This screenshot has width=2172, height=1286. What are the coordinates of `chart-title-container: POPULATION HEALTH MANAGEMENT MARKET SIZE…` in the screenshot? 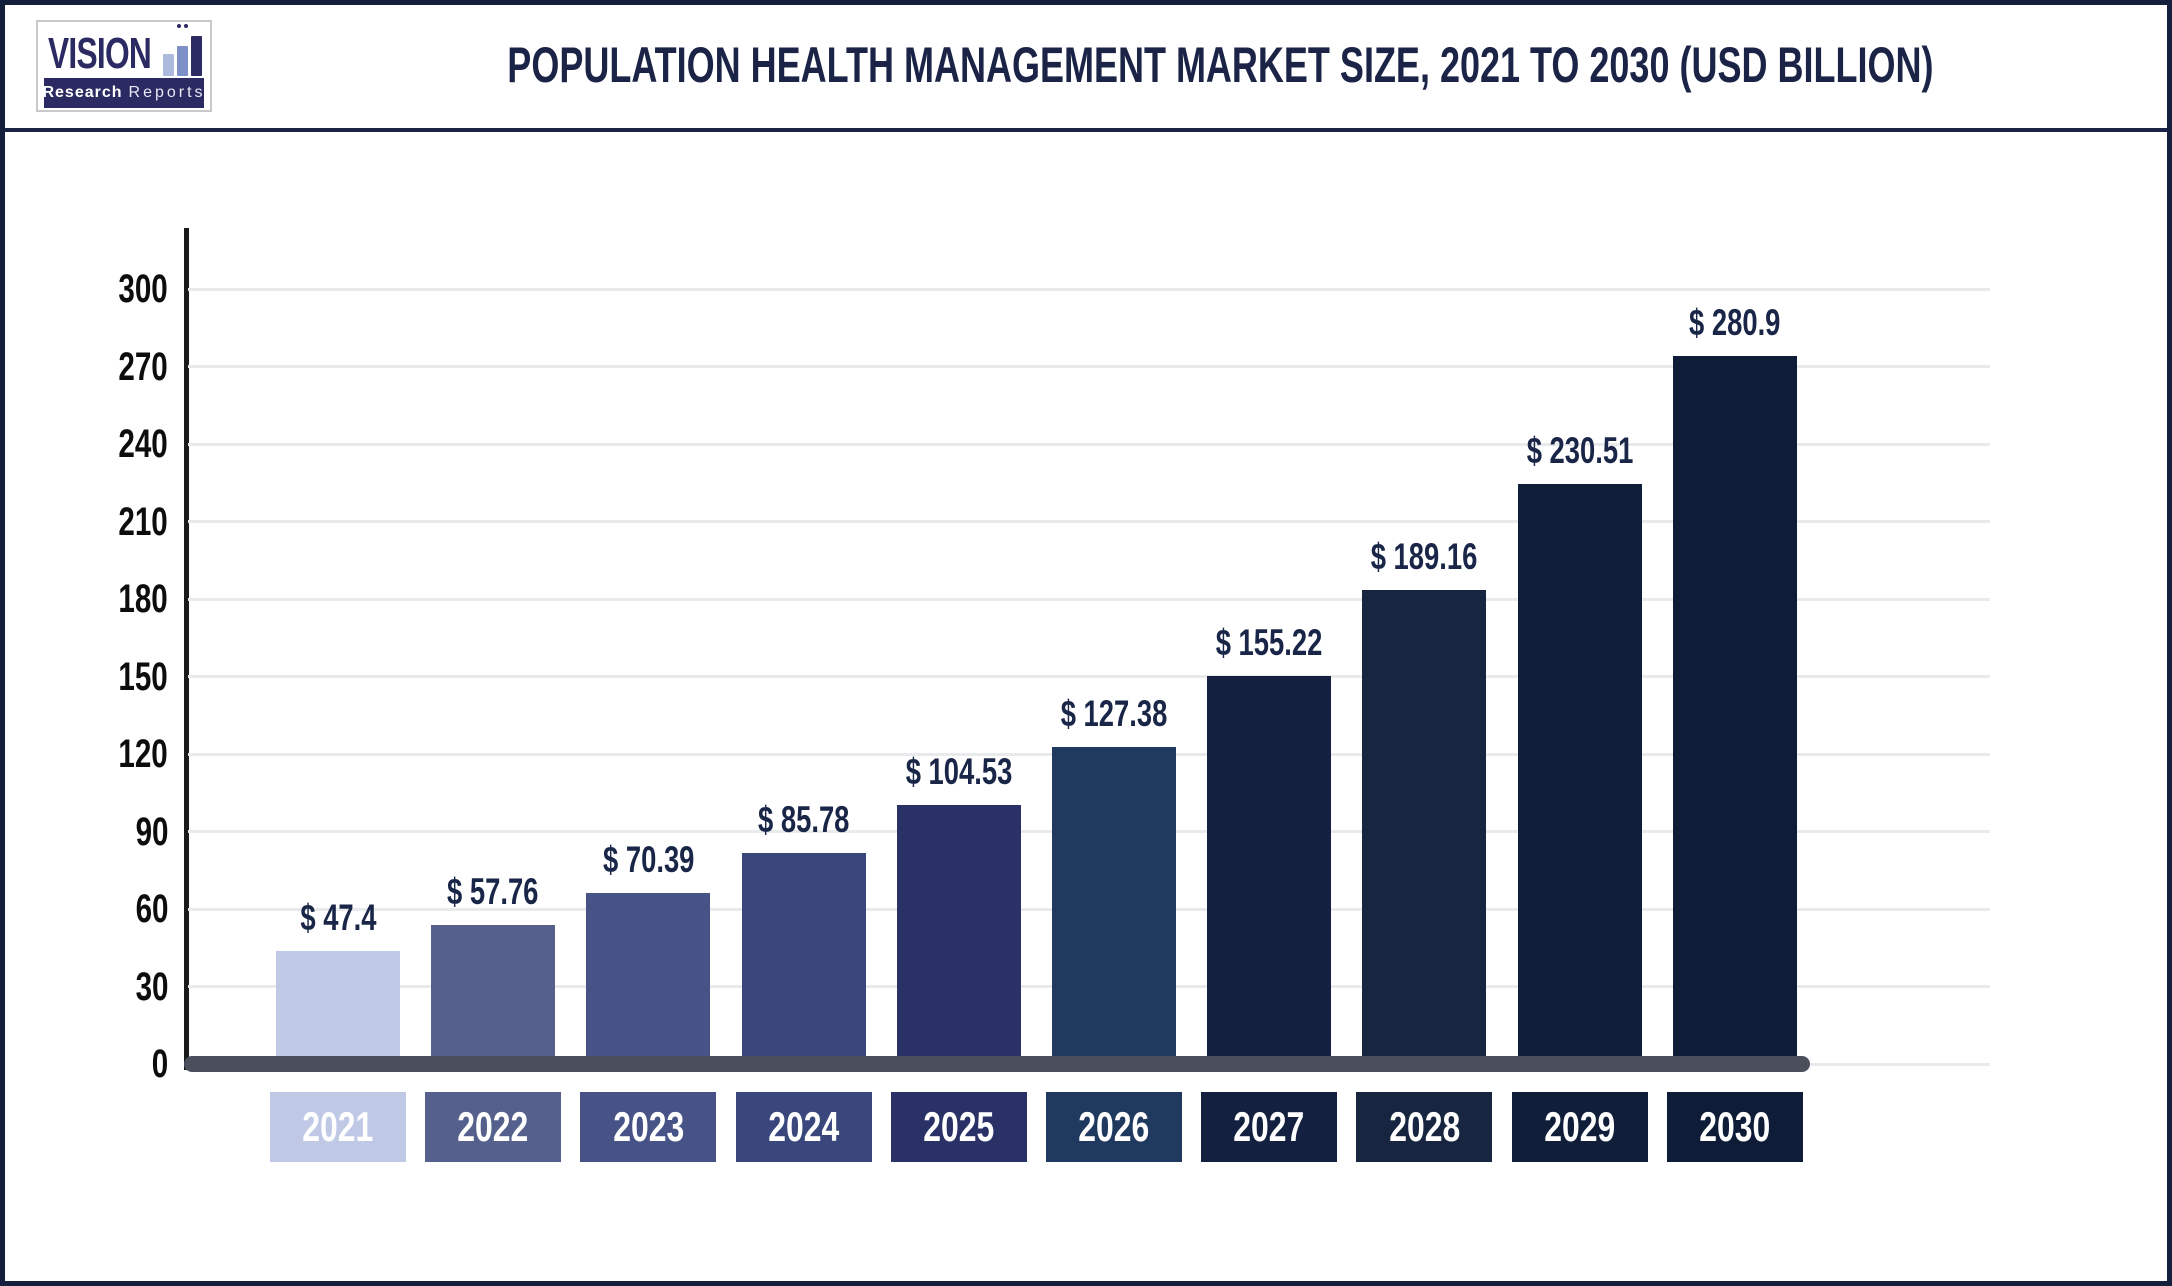 It's located at (1191, 65).